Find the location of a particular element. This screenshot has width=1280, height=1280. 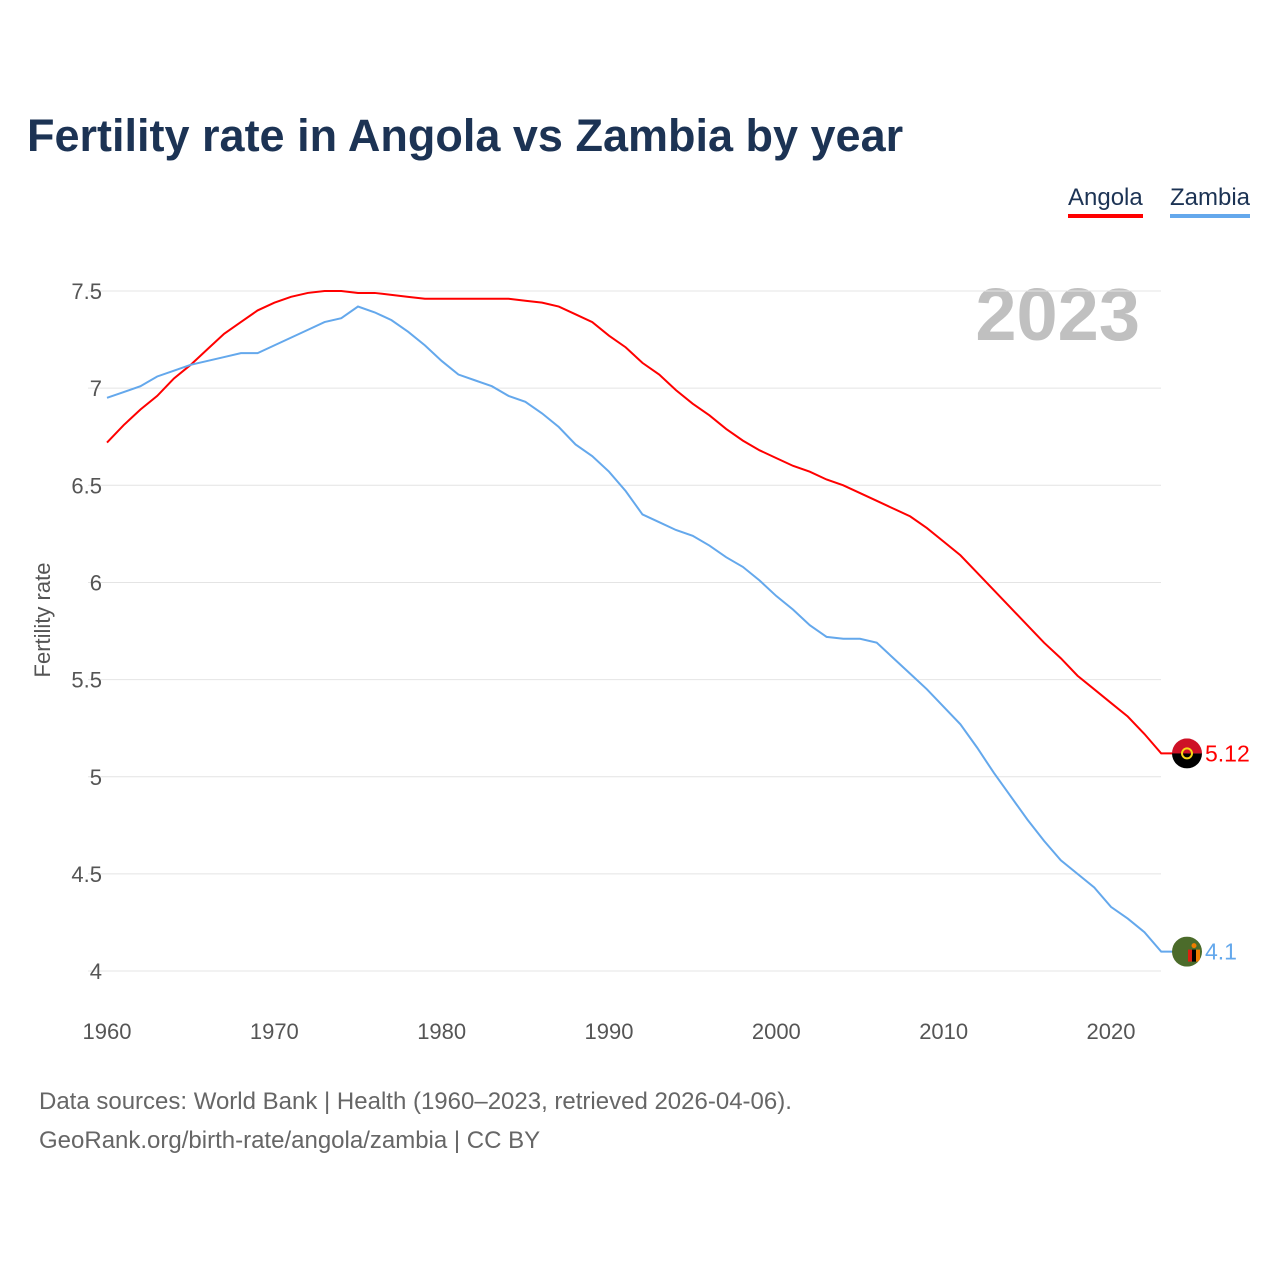

y-tick-label: 6.5 is located at coordinates (86, 485).